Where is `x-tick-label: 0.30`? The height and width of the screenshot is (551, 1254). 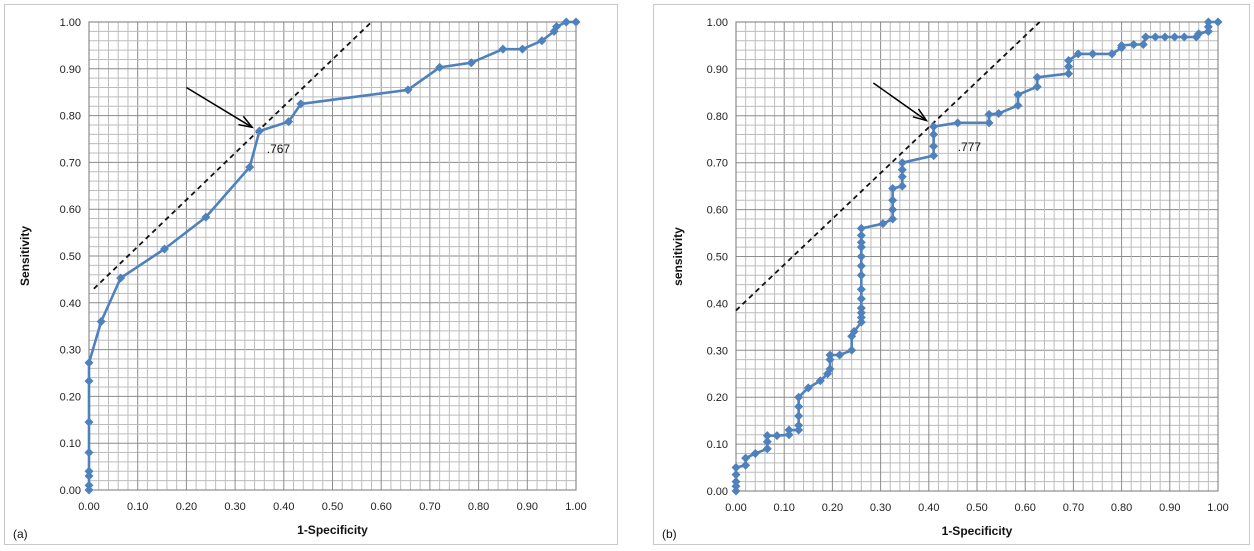
x-tick-label: 0.30 is located at coordinates (880, 508).